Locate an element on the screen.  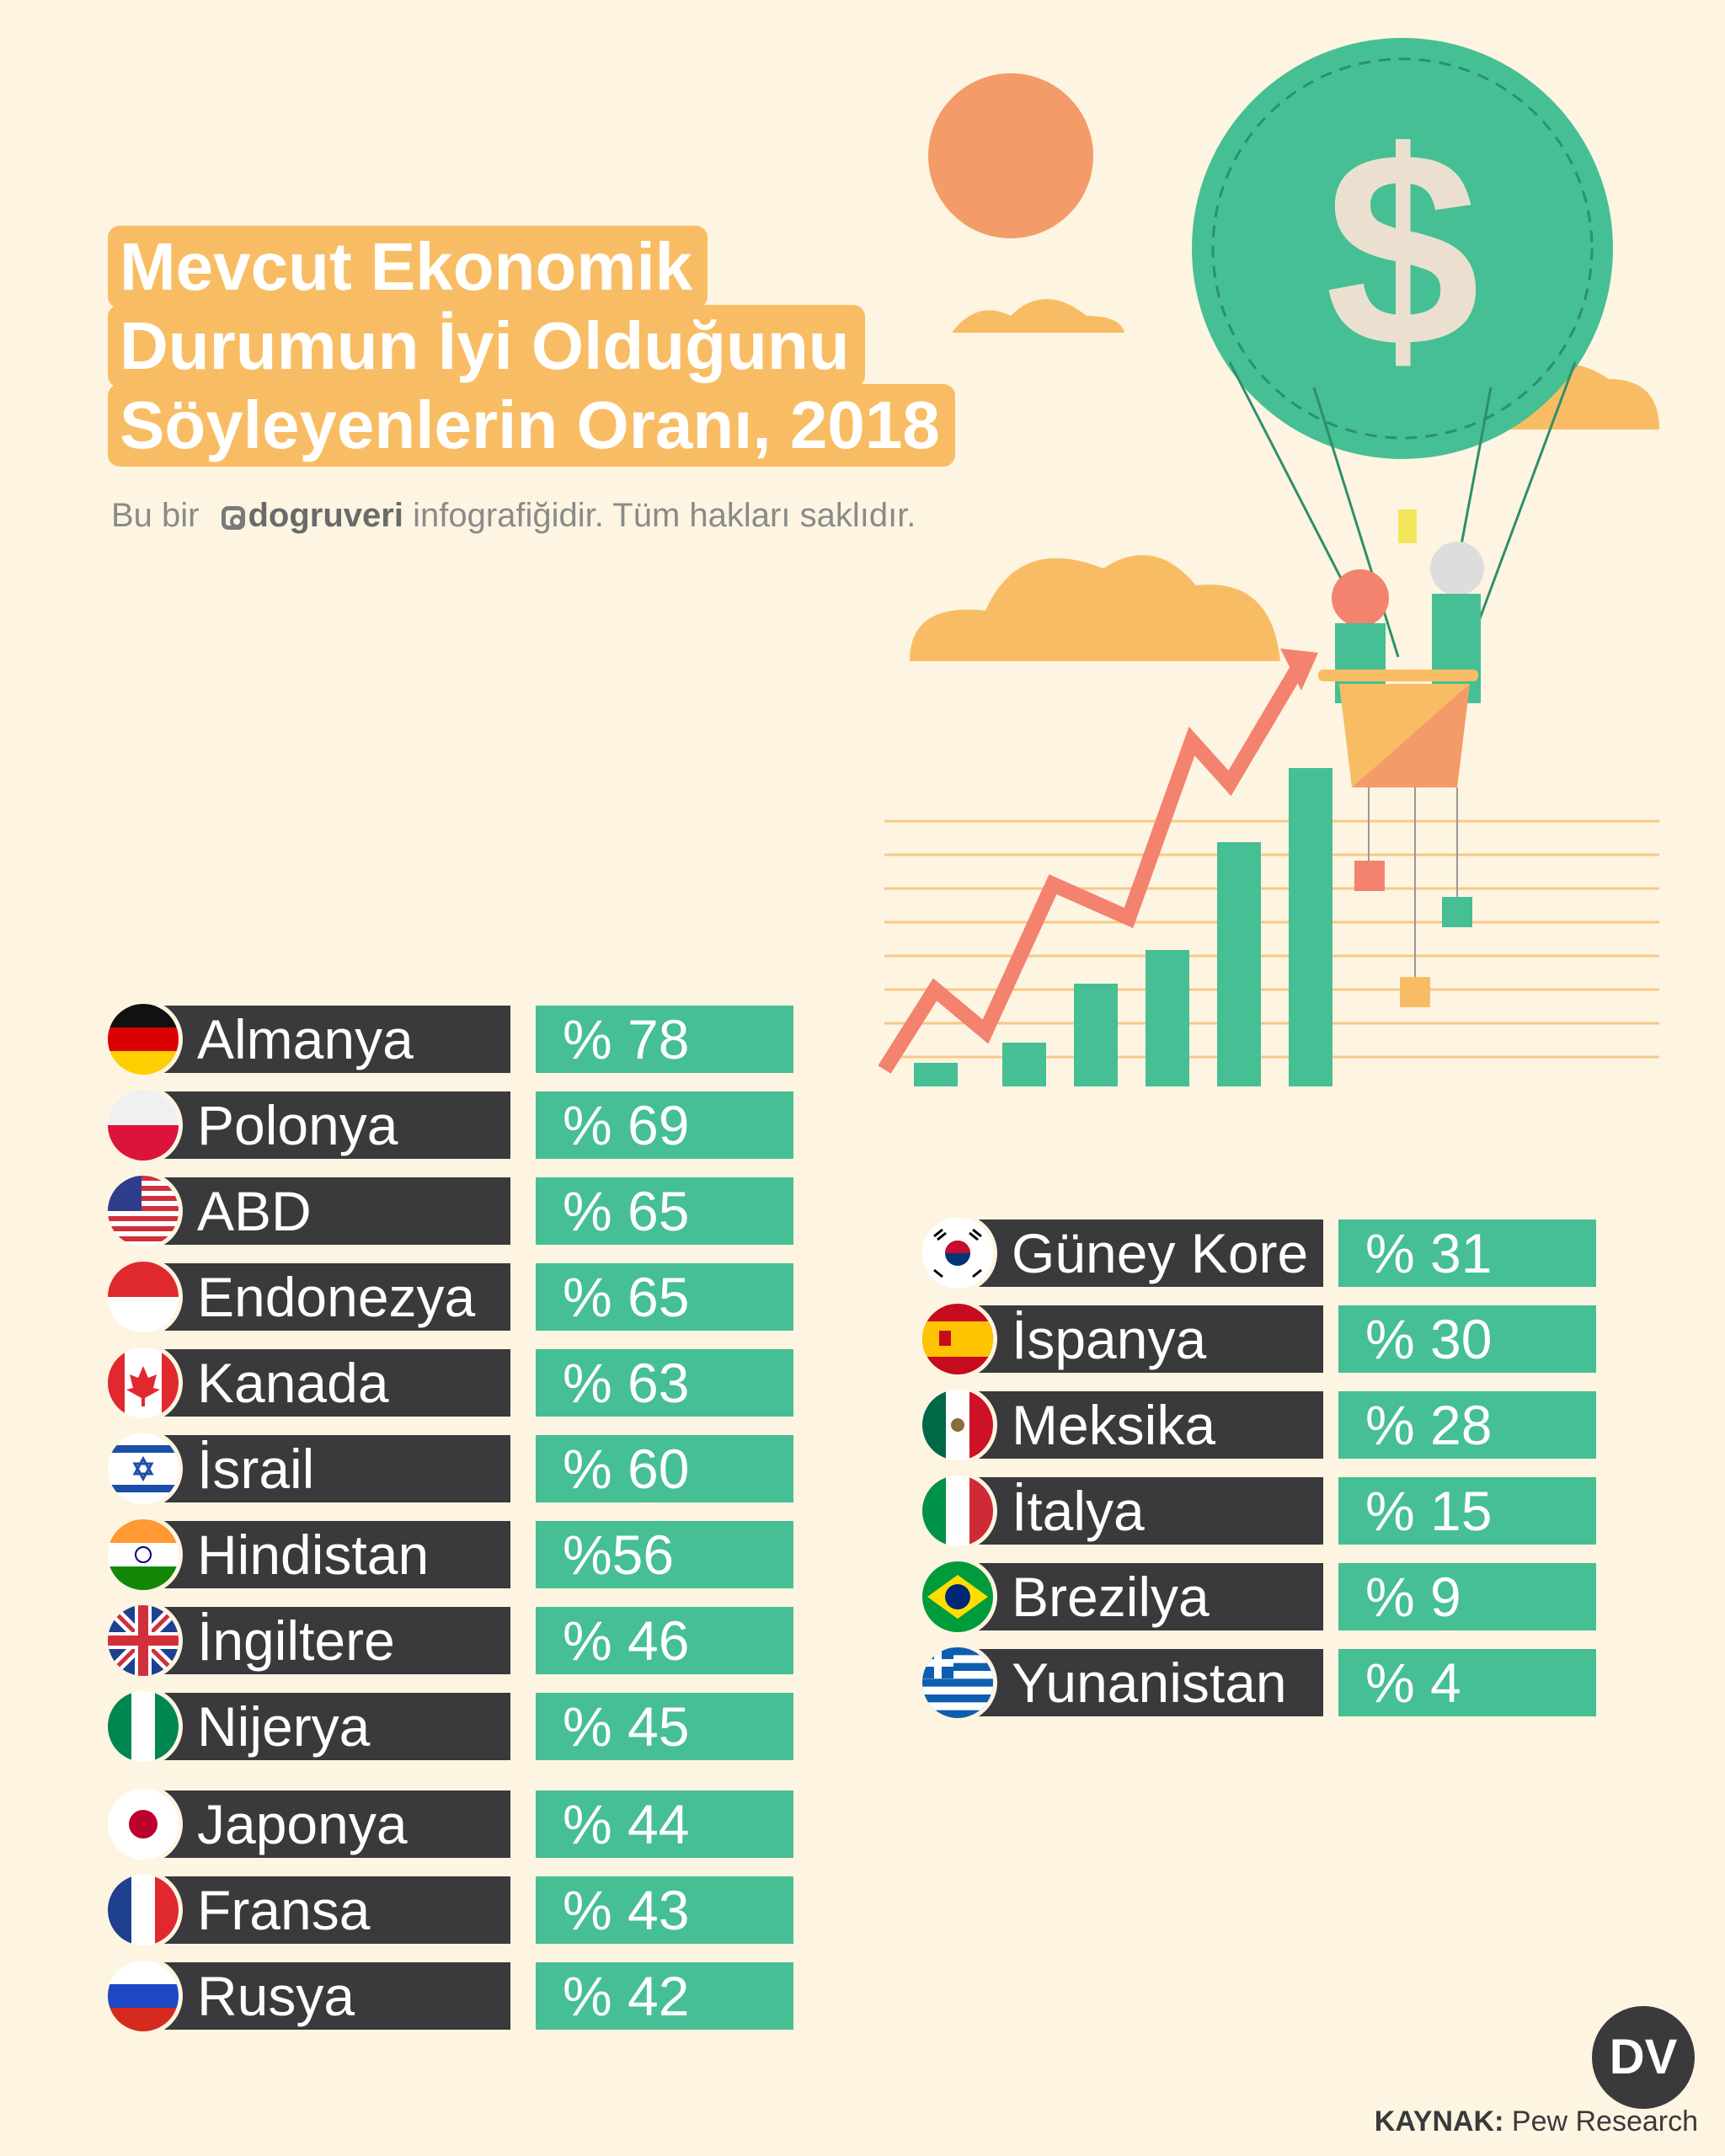
trend-arrow is located at coordinates (1091, 869).